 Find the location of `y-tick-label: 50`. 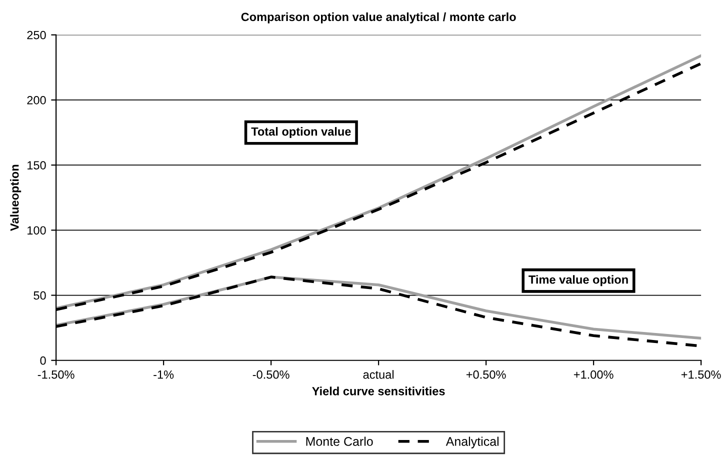

y-tick-label: 50 is located at coordinates (40, 295).